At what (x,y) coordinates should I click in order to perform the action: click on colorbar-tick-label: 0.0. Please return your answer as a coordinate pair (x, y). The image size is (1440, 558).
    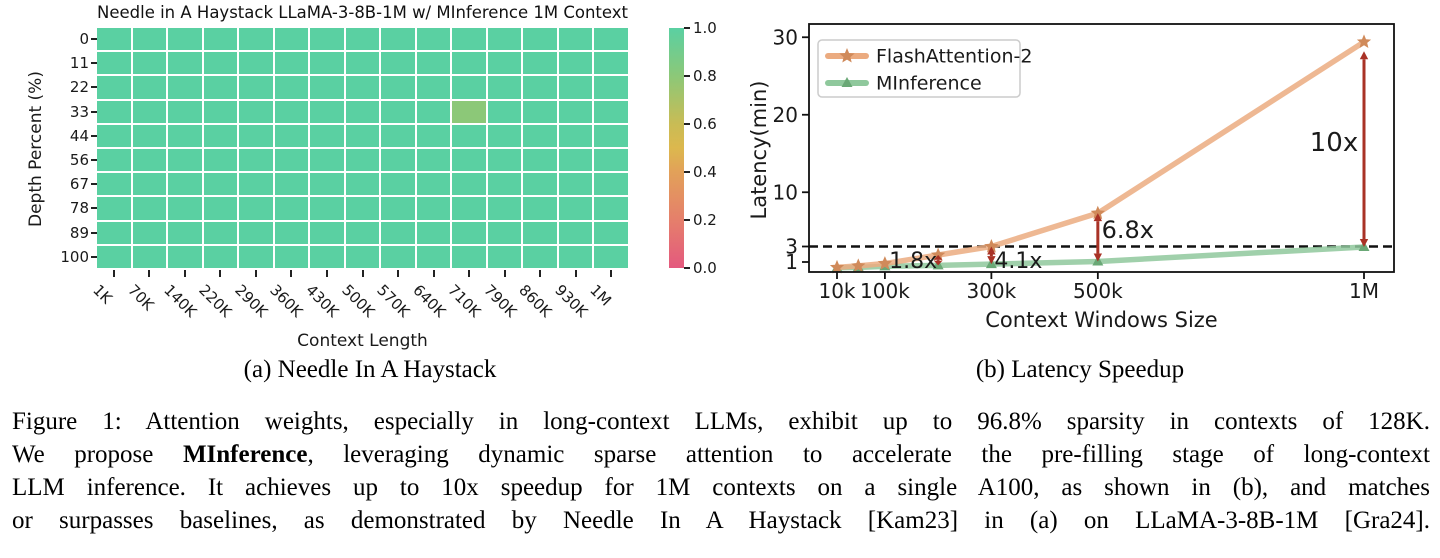
    Looking at the image, I should click on (705, 268).